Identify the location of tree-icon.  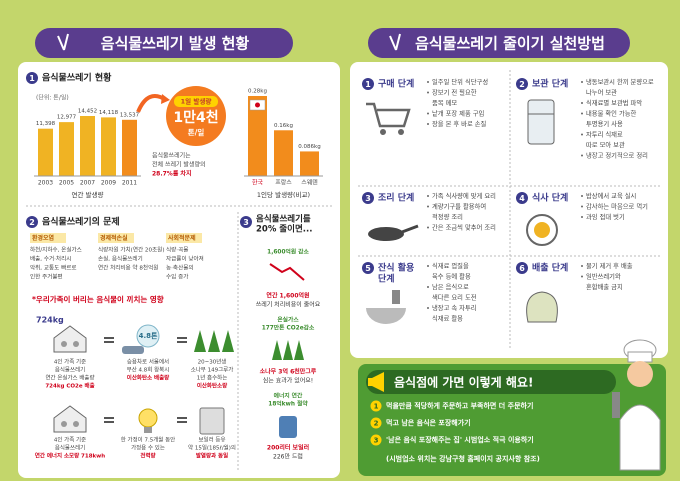
(228, 341).